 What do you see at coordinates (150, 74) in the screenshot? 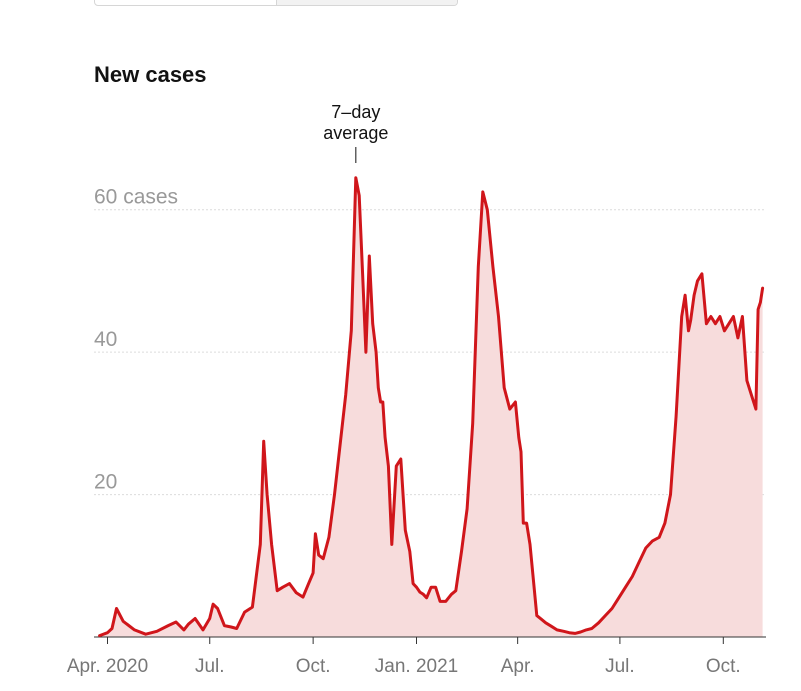
I see `chart-title: New cases` at bounding box center [150, 74].